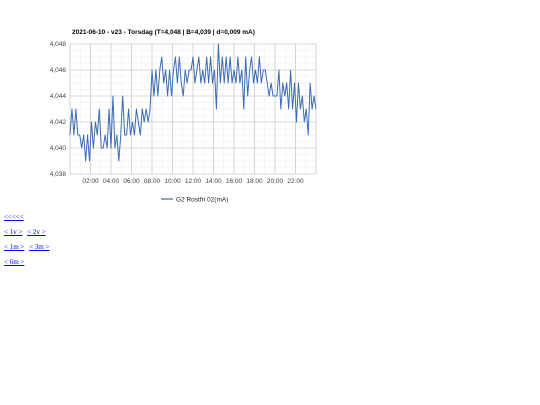 This screenshot has width=540, height=405. Describe the element at coordinates (152, 181) in the screenshot. I see `x-tick-label: 08:00` at that location.